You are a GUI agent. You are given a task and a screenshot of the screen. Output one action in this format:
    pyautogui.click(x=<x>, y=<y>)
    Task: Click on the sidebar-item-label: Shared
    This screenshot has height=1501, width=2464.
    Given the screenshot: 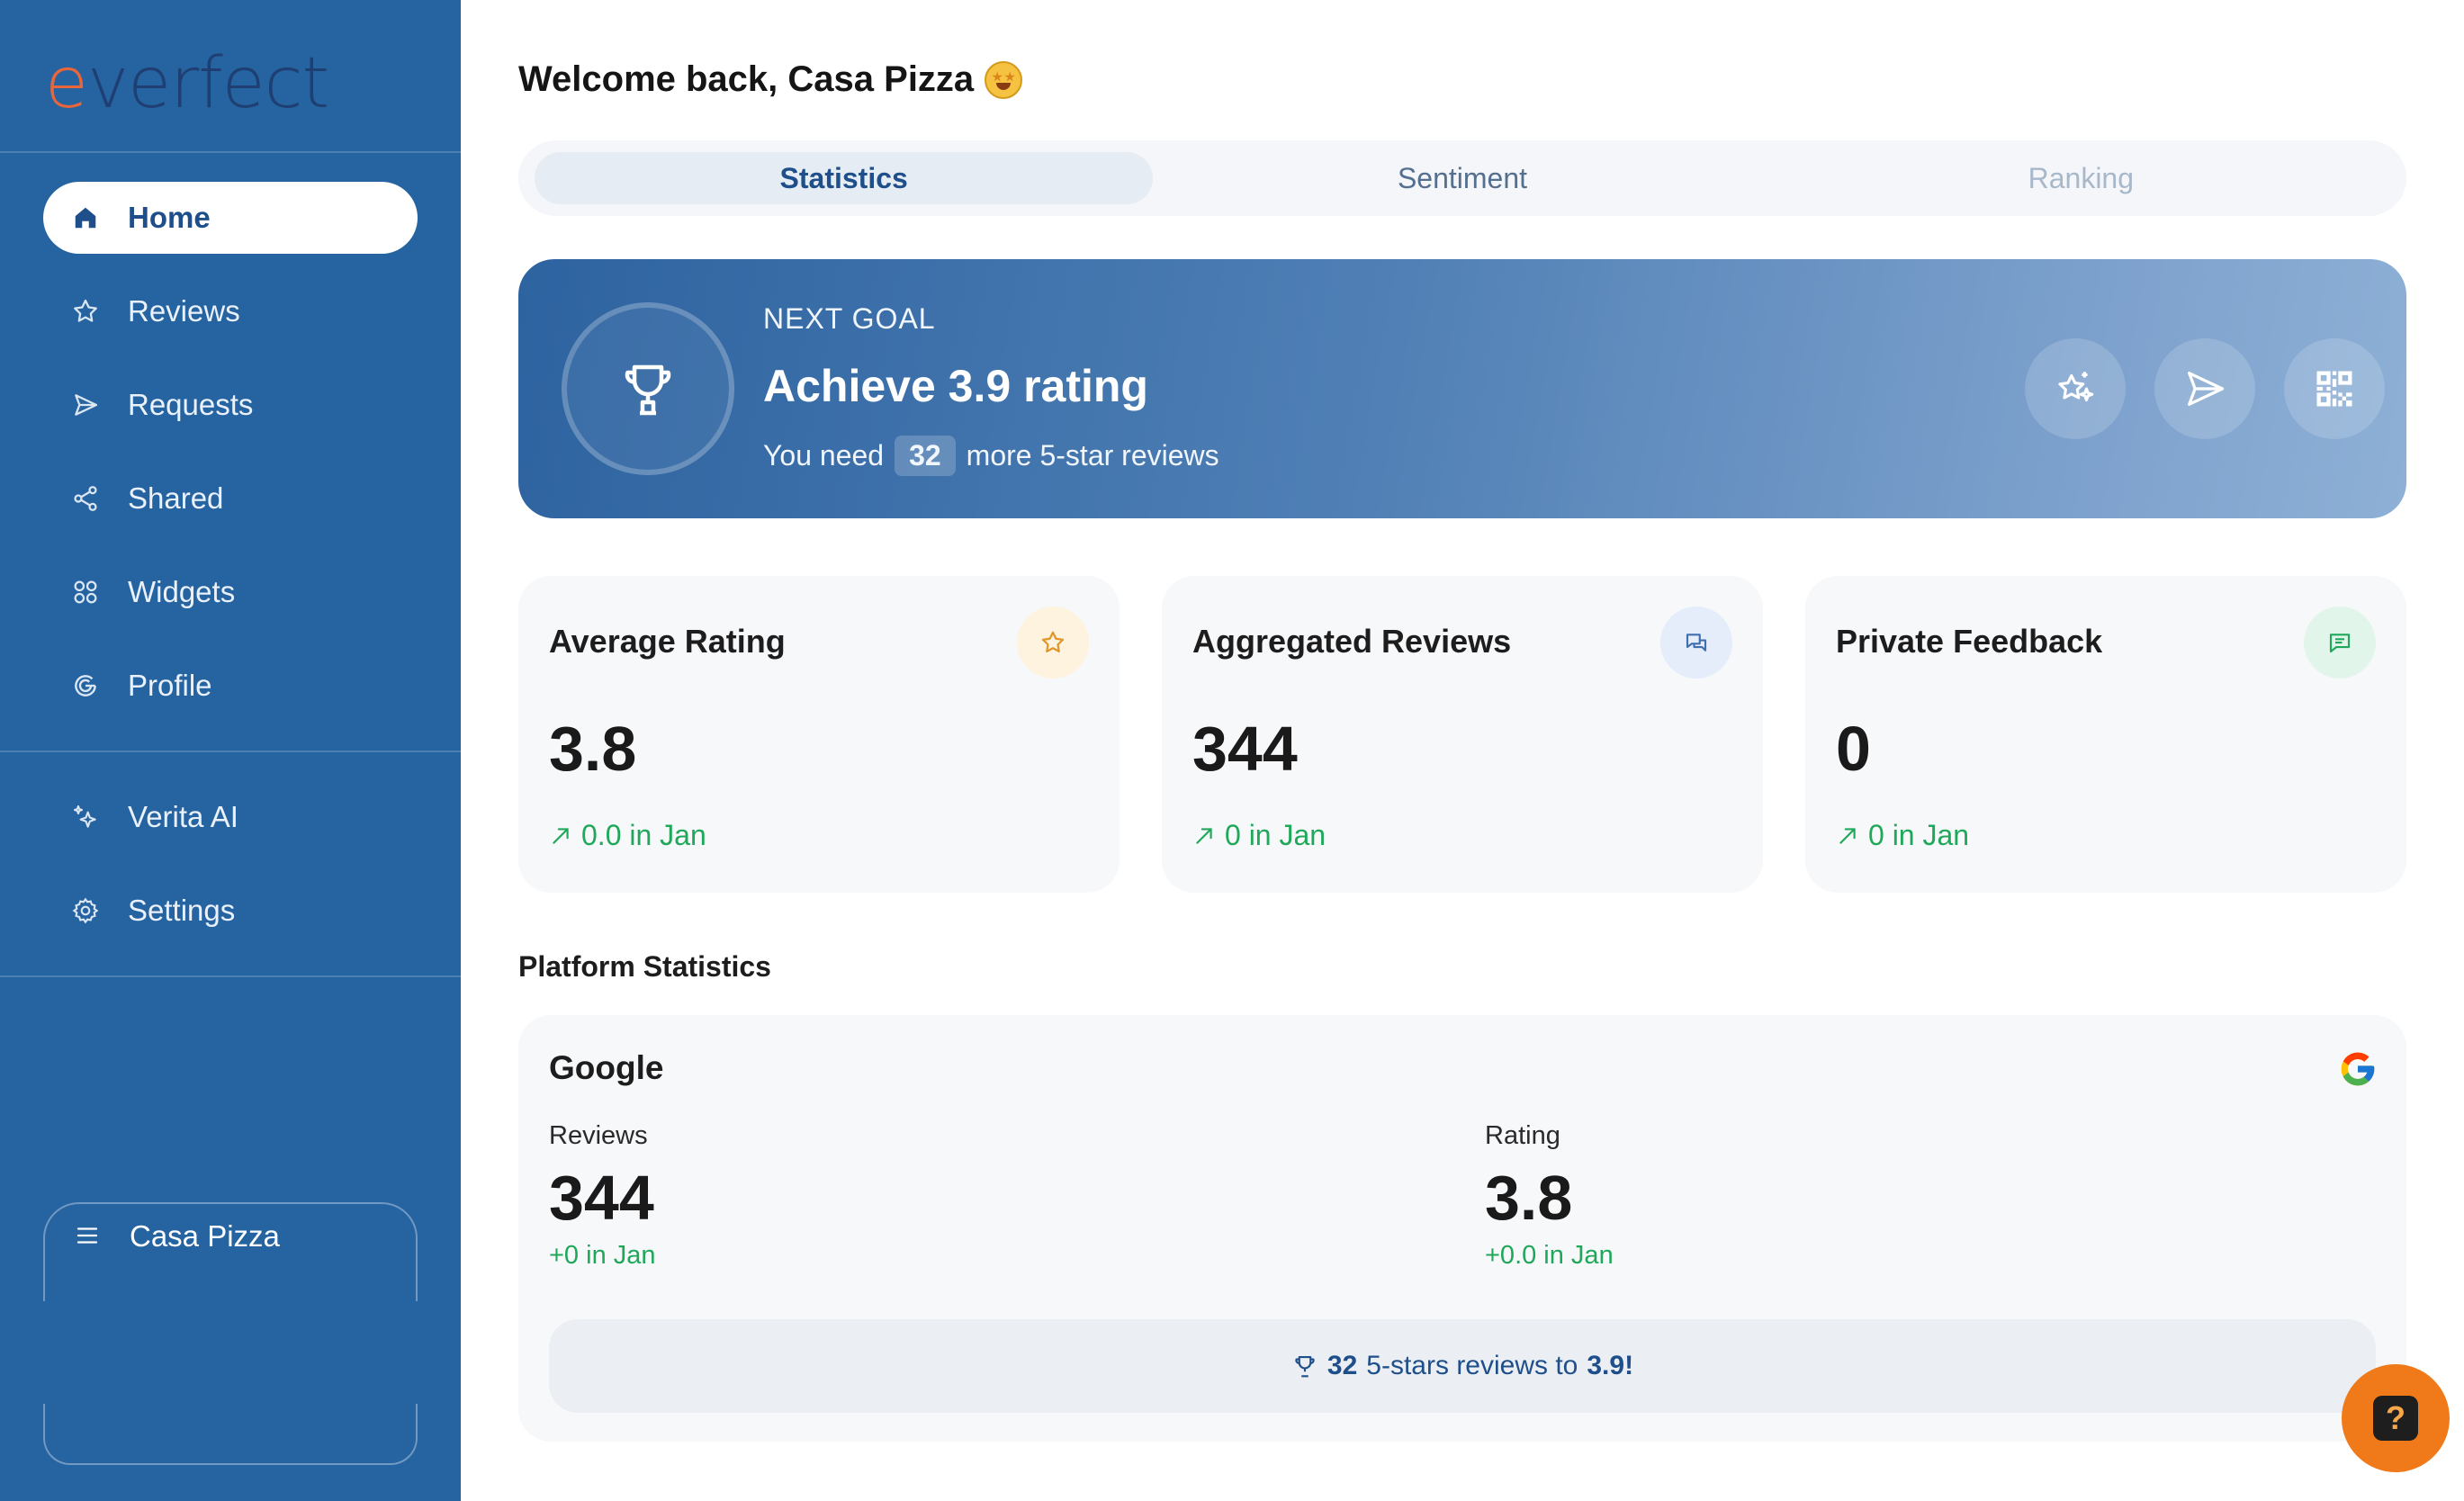 What is the action you would take?
    pyautogui.click(x=176, y=498)
    